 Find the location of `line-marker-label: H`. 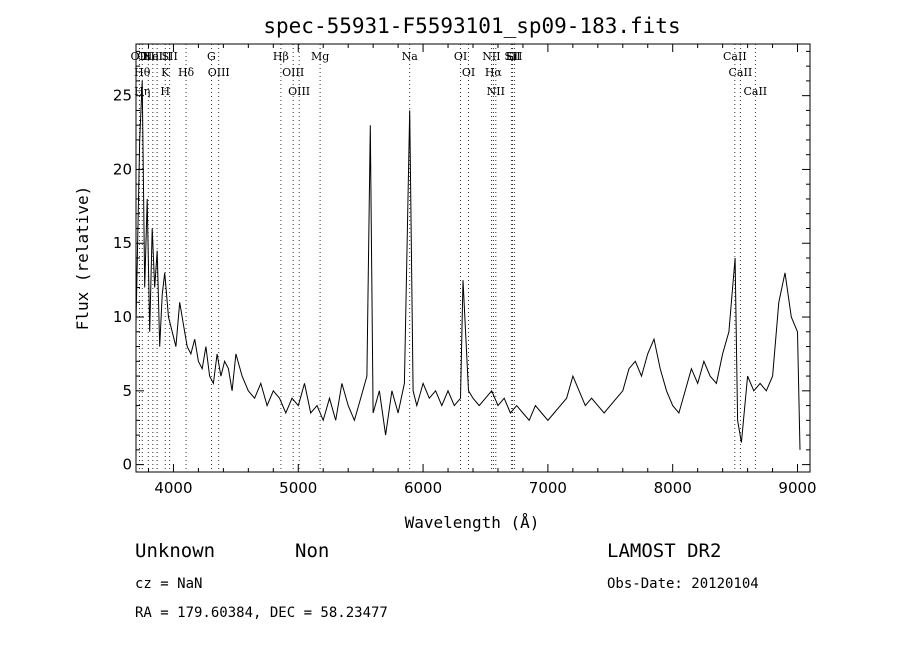

line-marker-label: H is located at coordinates (165, 91).